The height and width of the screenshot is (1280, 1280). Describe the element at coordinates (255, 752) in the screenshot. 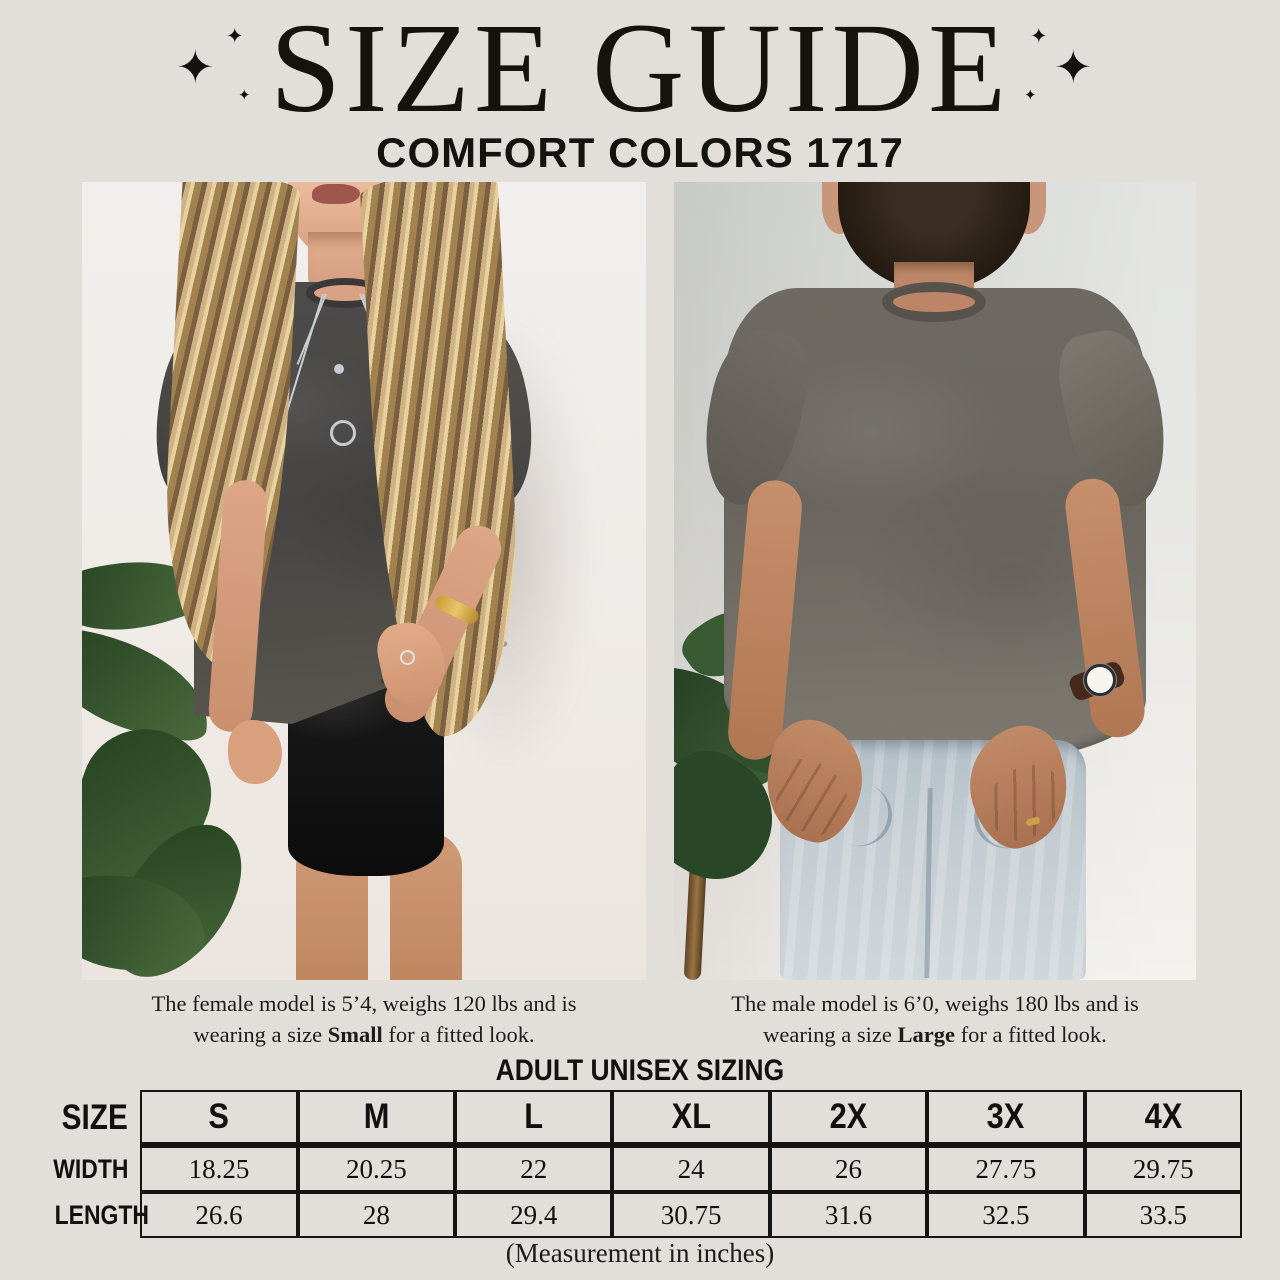

I see `female-hand` at that location.